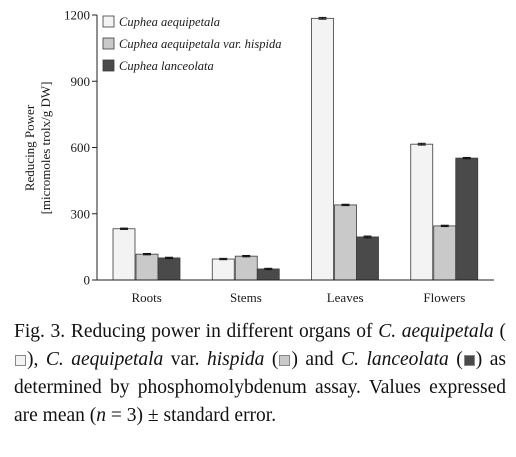  What do you see at coordinates (166, 66) in the screenshot?
I see `legend-label: Cuphea lanceolata` at bounding box center [166, 66].